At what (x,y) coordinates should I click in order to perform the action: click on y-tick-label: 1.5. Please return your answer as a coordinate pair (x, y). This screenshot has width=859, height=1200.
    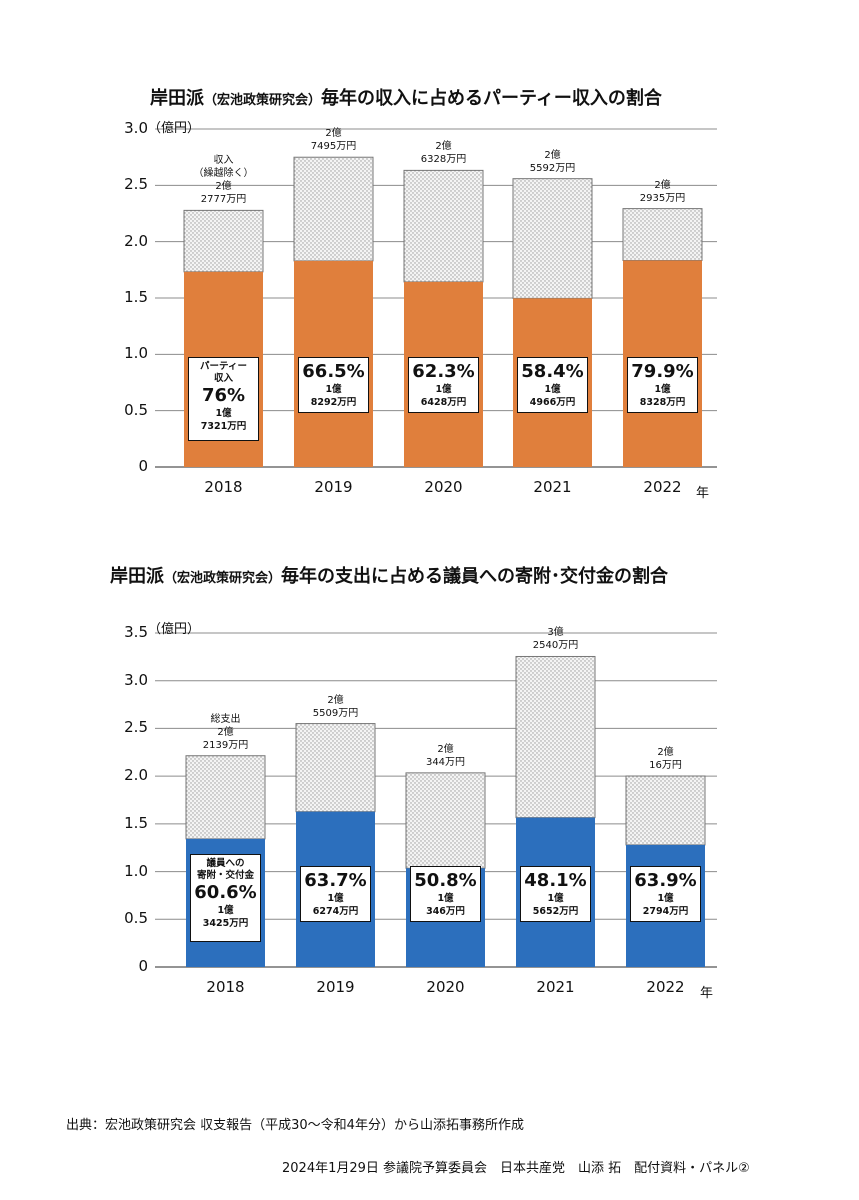
    Looking at the image, I should click on (136, 822).